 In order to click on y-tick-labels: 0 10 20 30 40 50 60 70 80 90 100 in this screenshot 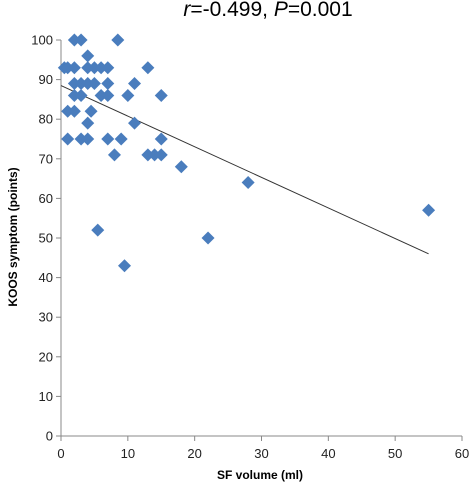, I will do `click(42, 238)`.